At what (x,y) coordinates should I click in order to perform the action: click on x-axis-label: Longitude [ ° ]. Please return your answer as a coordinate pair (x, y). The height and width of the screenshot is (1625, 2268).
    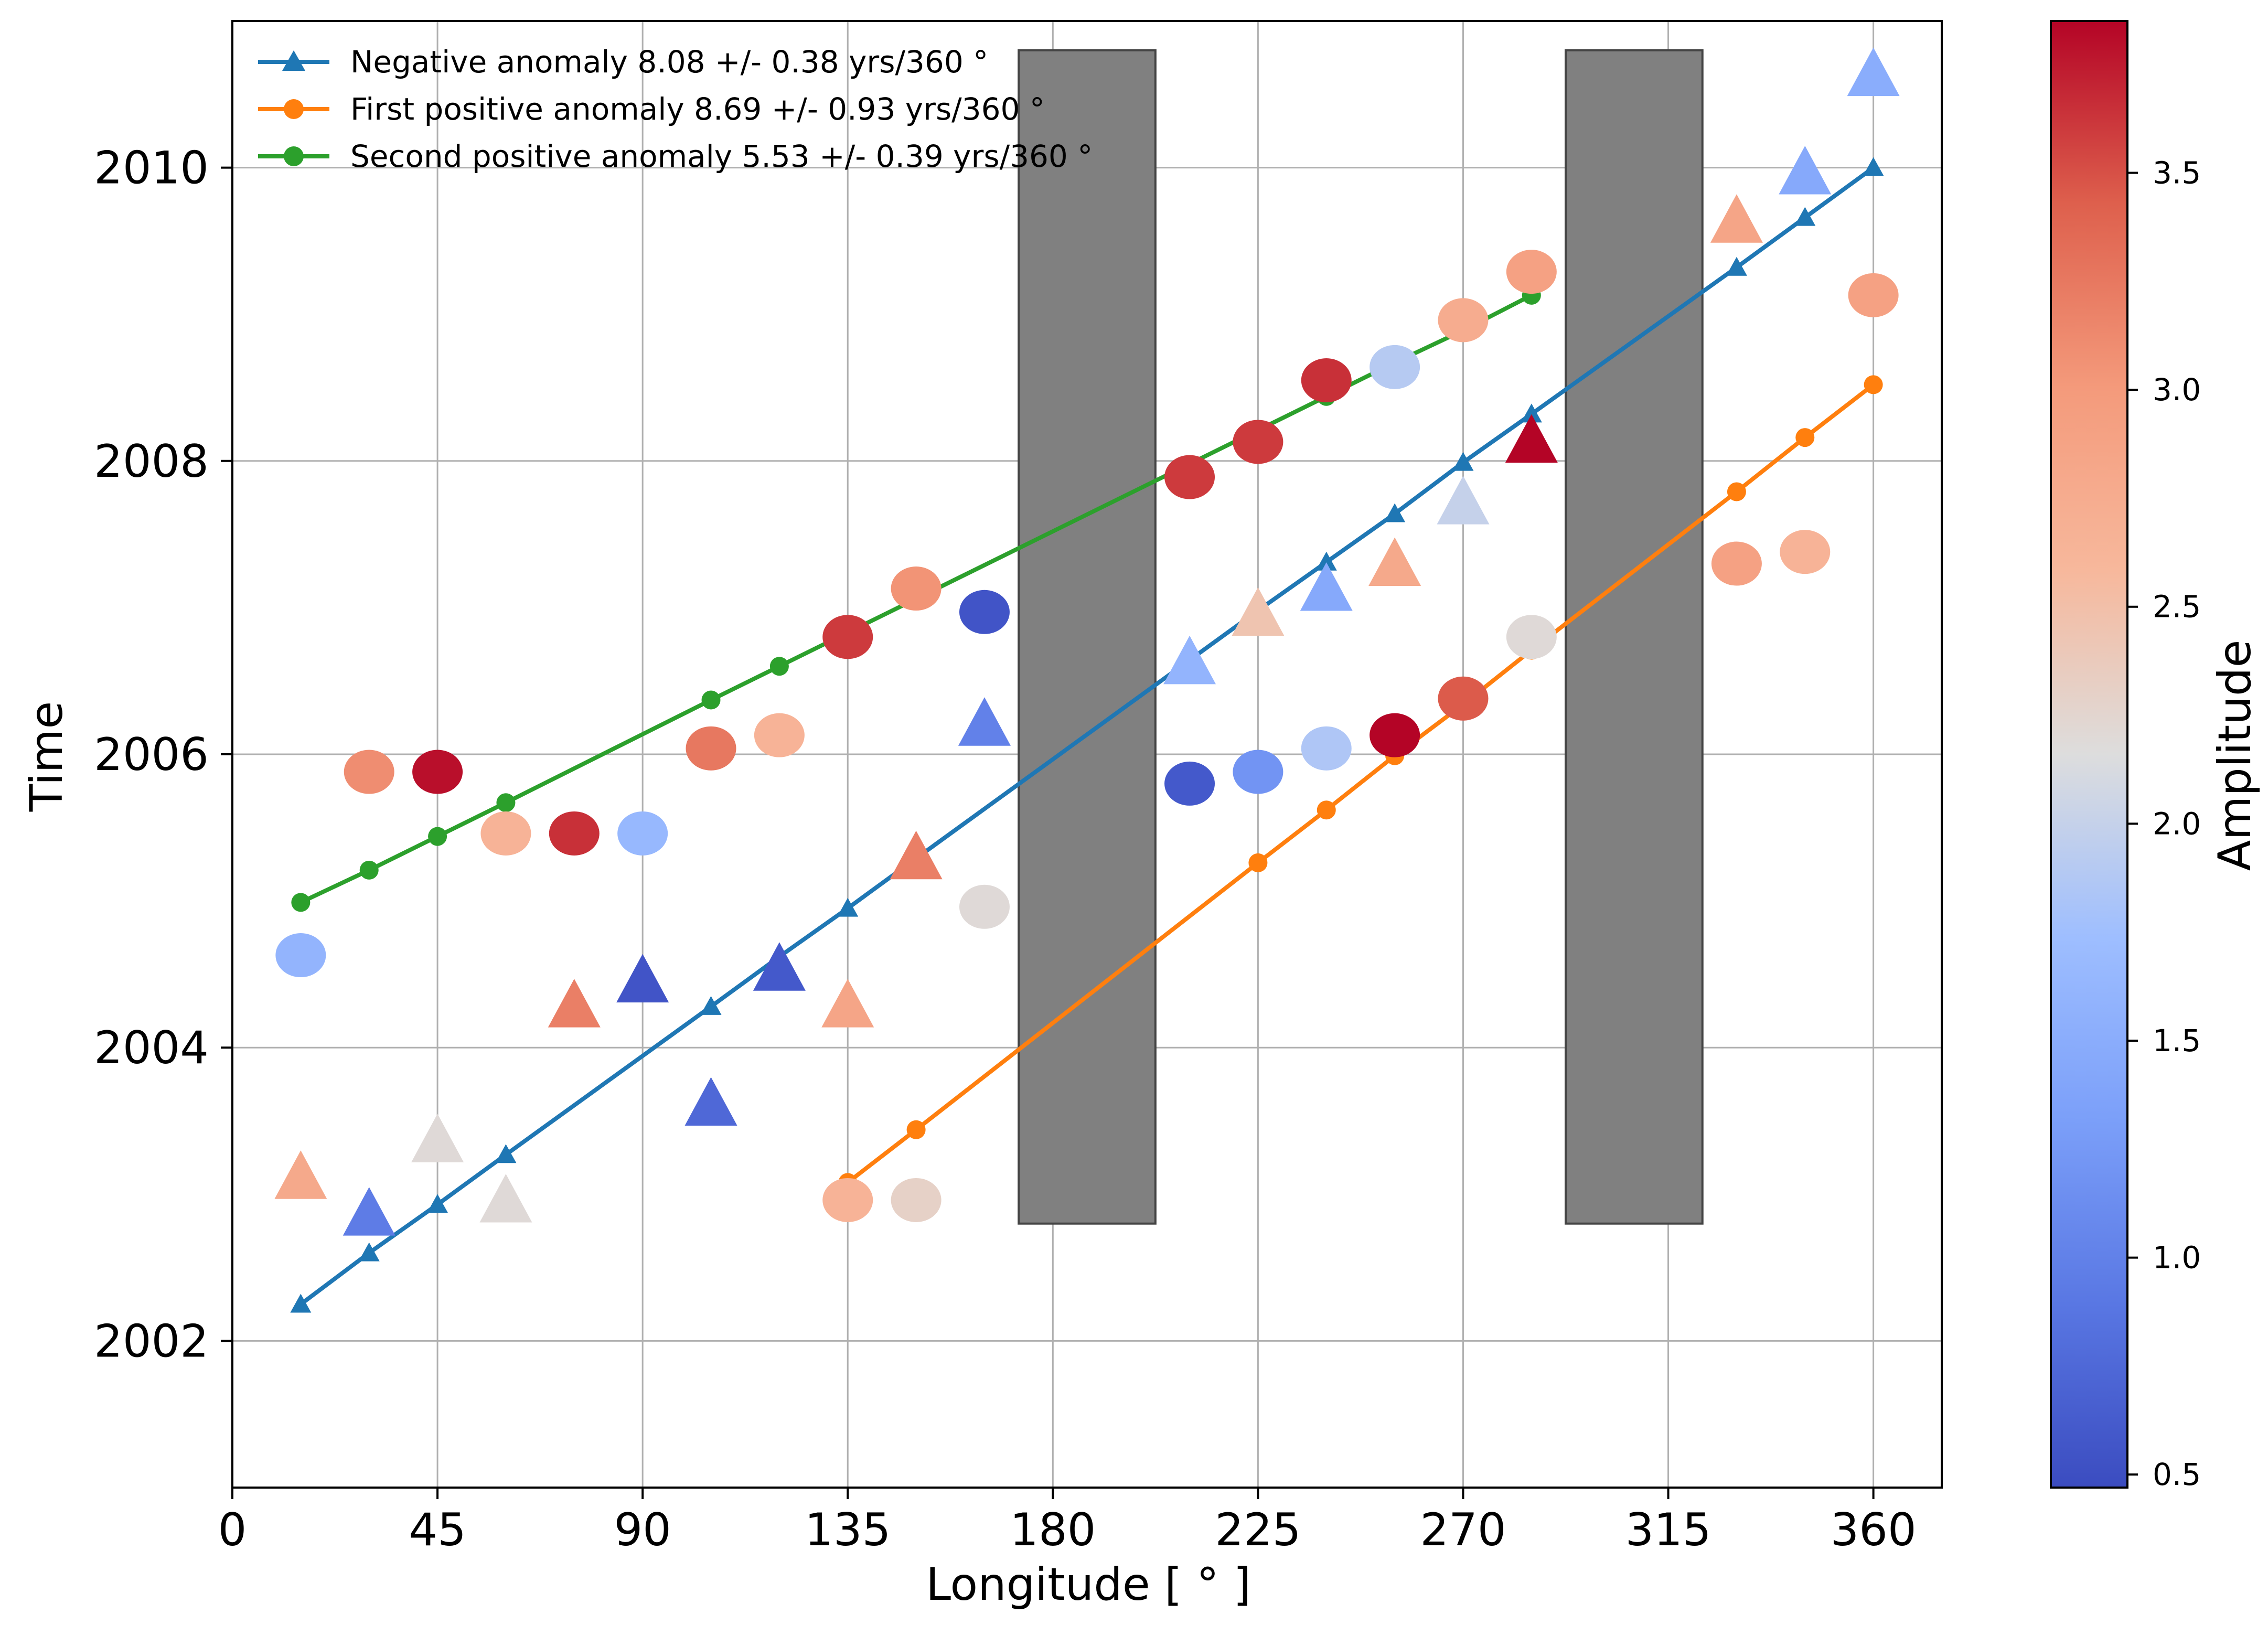
    Looking at the image, I should click on (1089, 1584).